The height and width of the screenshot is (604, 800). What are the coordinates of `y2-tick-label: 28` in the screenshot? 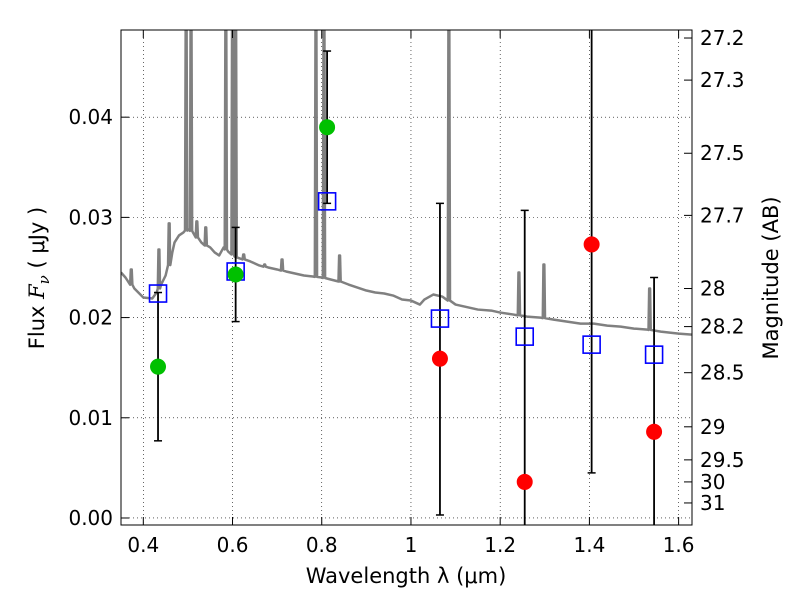 It's located at (712, 289).